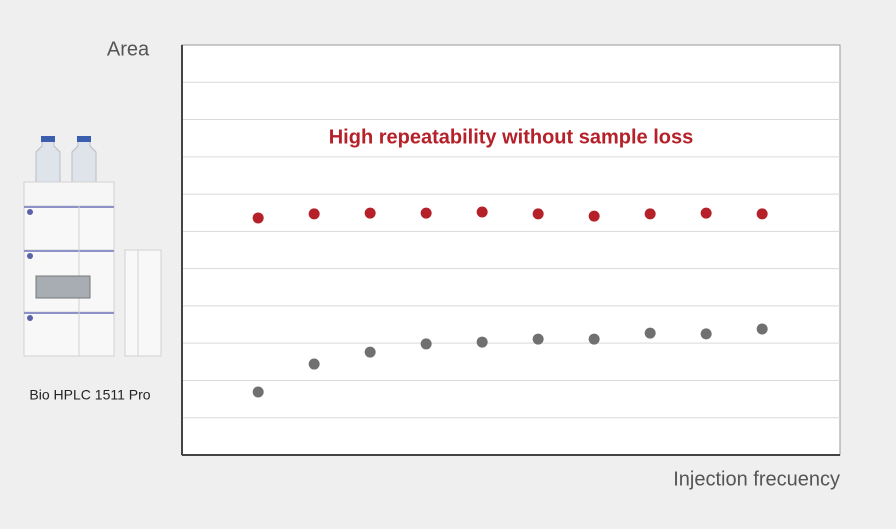 The height and width of the screenshot is (529, 896). What do you see at coordinates (128, 49) in the screenshot?
I see `y-axis-label: Area` at bounding box center [128, 49].